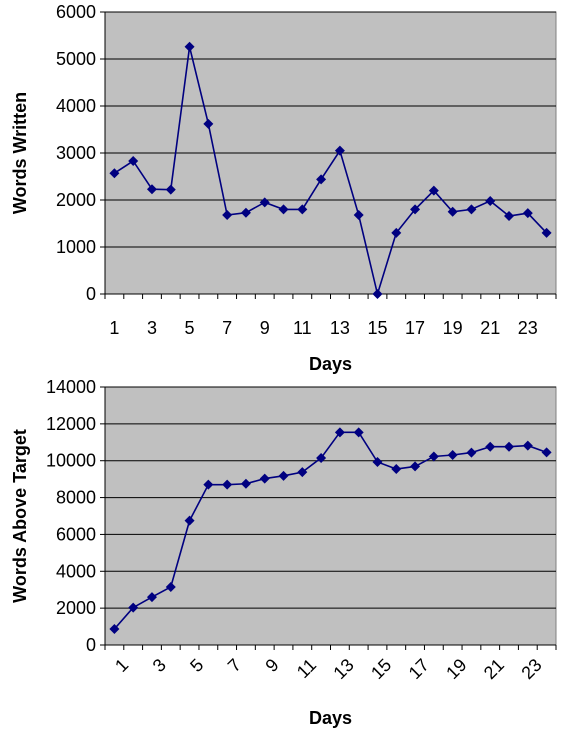 The width and height of the screenshot is (569, 734). I want to click on y-axis-title: Words Written, so click(20, 153).